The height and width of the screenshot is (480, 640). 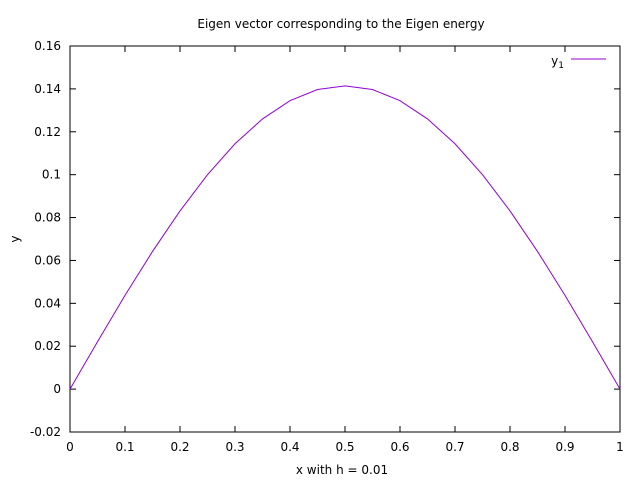 I want to click on legend: y1, so click(x=578, y=62).